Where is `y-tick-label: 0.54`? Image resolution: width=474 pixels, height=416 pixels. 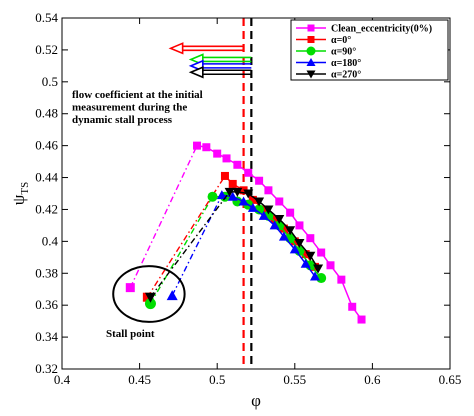
y-tick-label: 0.54 is located at coordinates (46, 17).